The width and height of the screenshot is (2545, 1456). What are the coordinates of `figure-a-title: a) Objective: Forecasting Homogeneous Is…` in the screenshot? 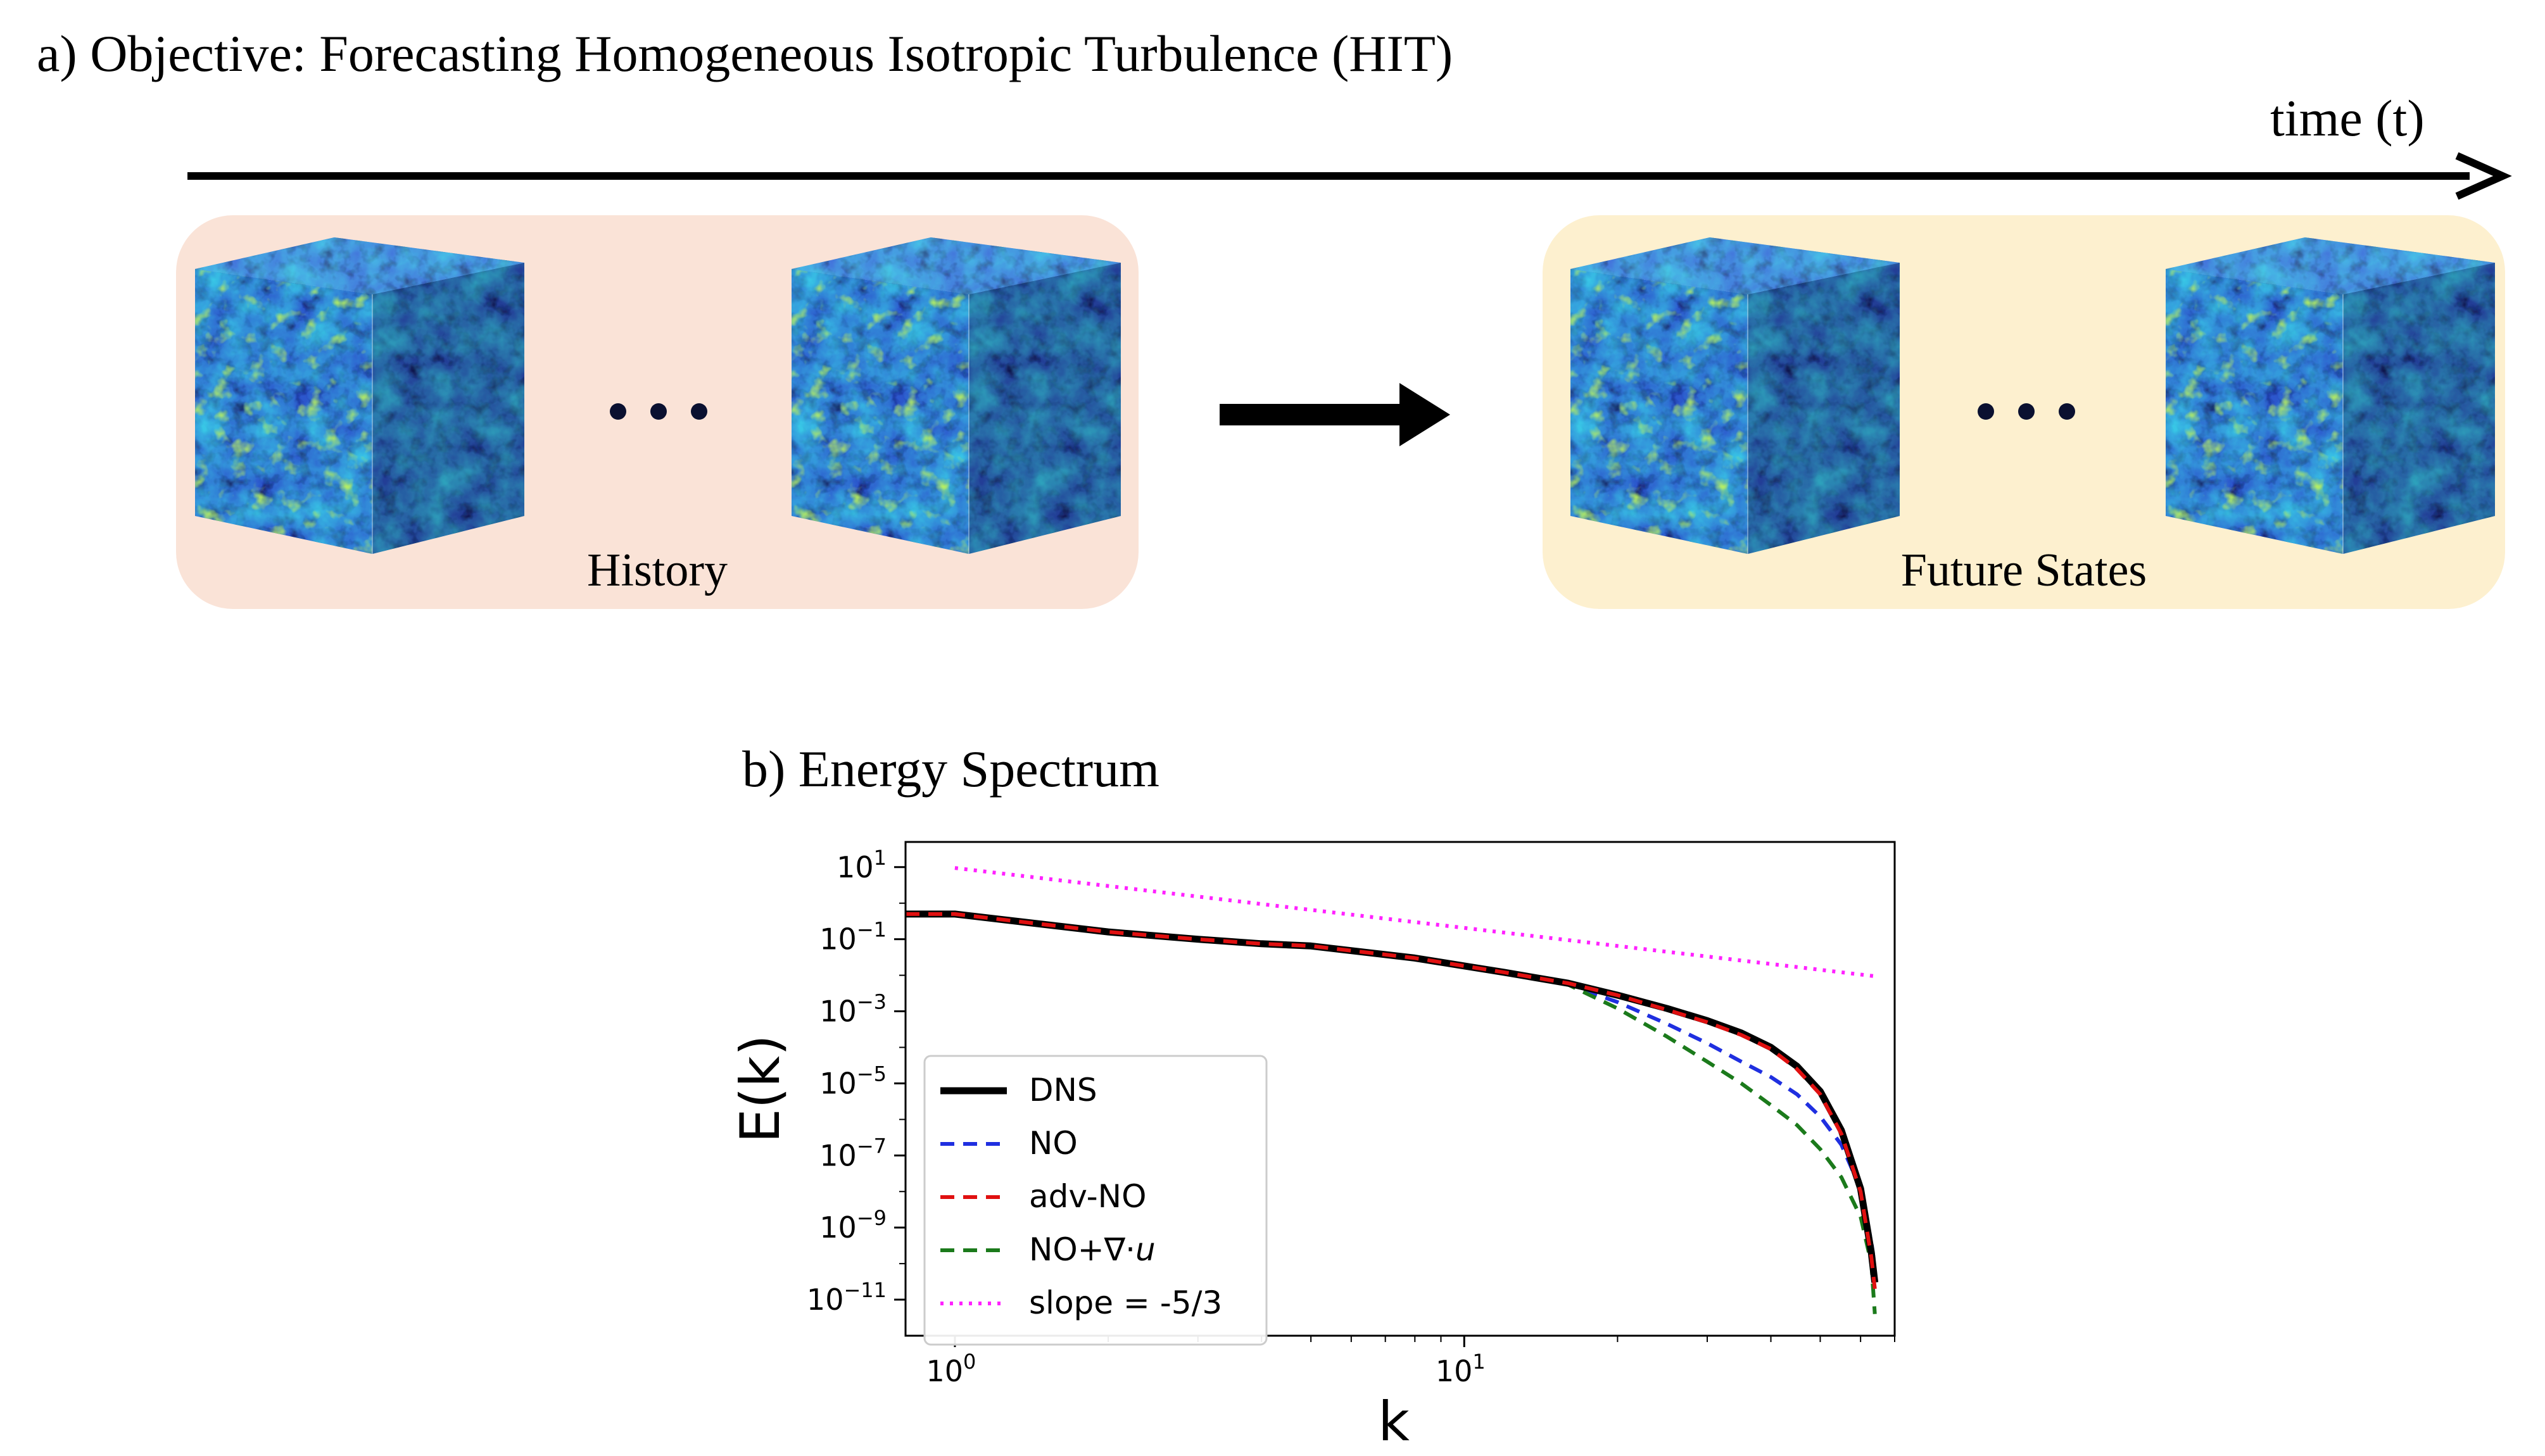 It's located at (745, 53).